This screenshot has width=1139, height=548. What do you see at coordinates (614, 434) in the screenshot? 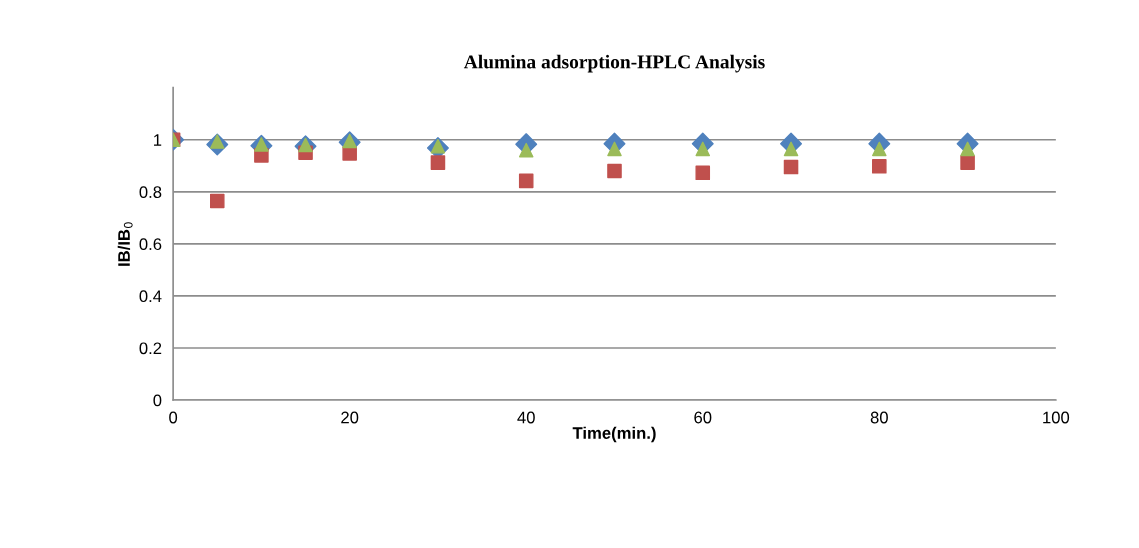
I see `x-axis-title: Time(min.)` at bounding box center [614, 434].